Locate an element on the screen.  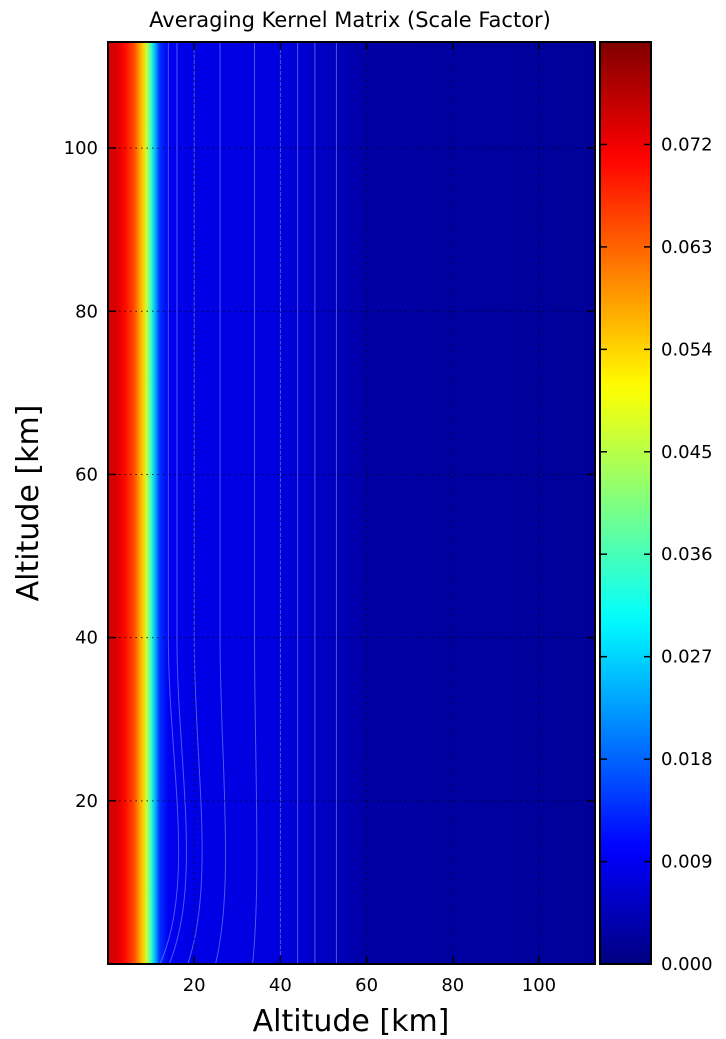
y-axis-label: Altitude [km] is located at coordinates (28, 503).